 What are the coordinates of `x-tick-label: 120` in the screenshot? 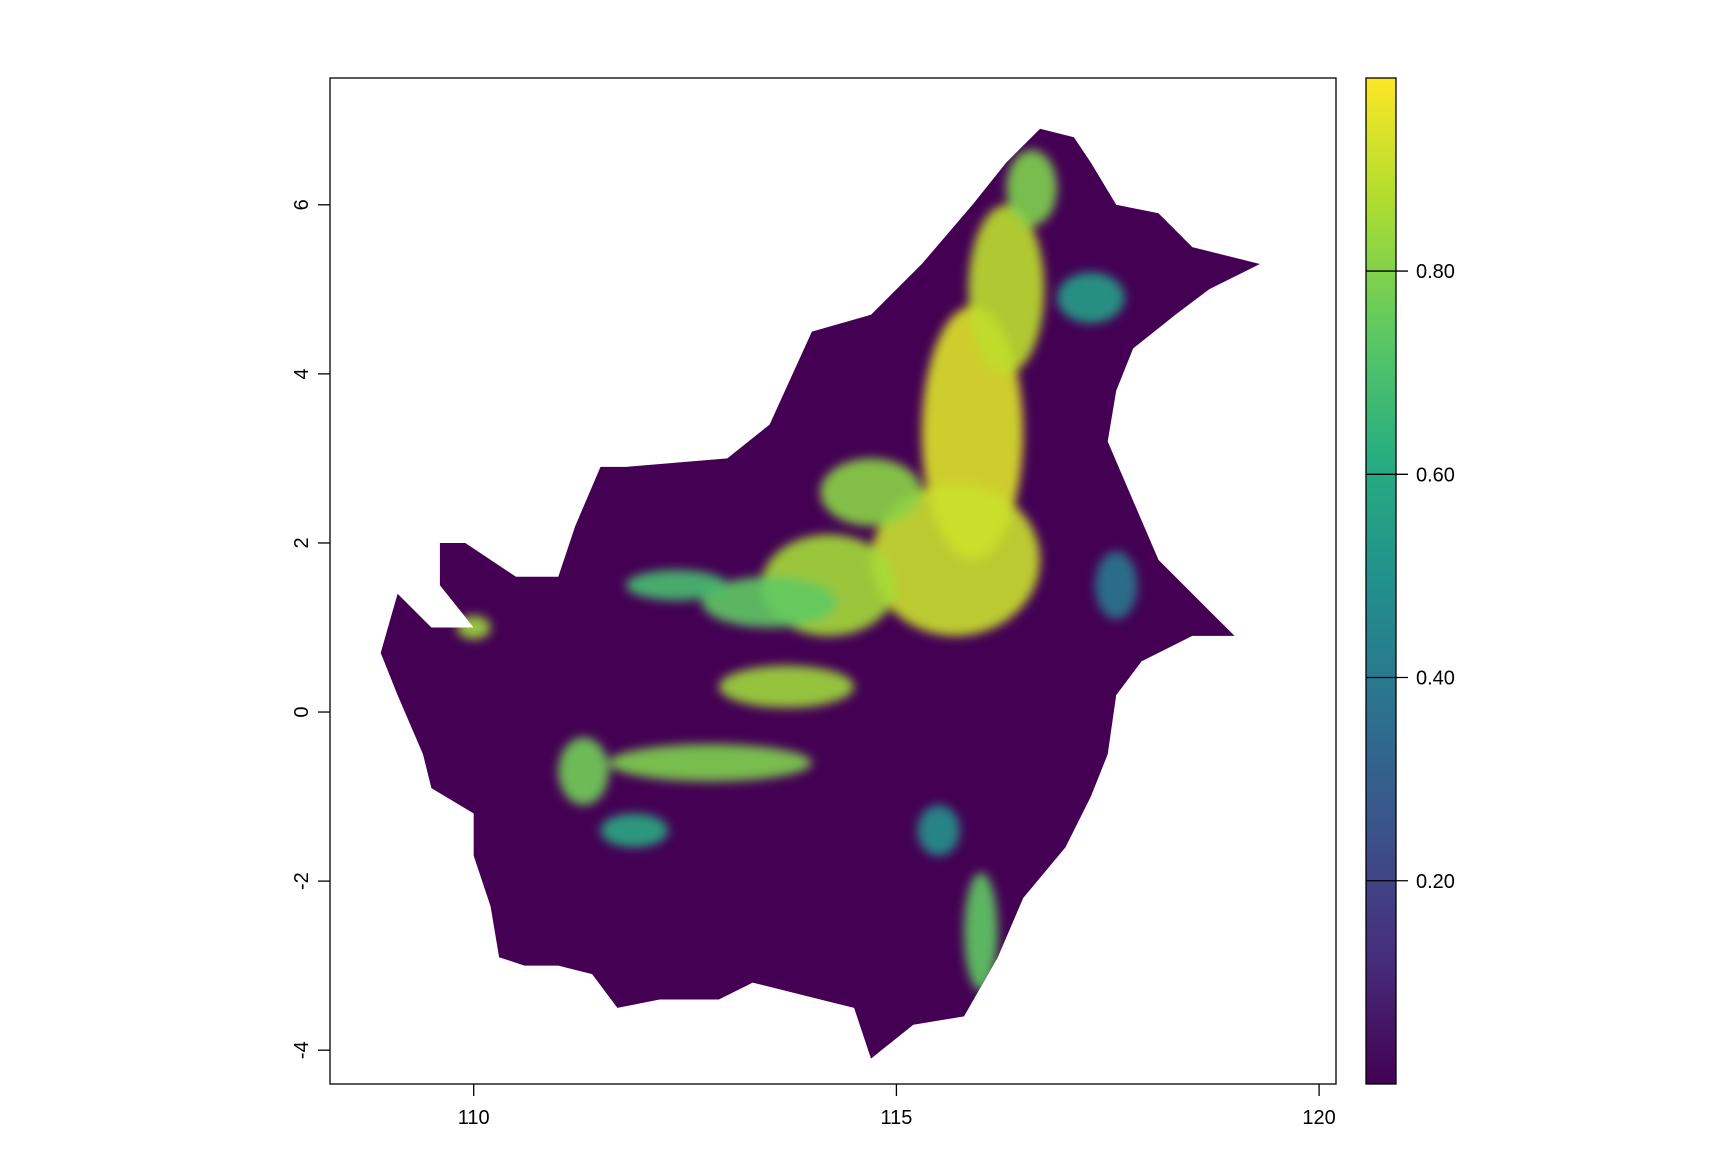 It's located at (1318, 1118).